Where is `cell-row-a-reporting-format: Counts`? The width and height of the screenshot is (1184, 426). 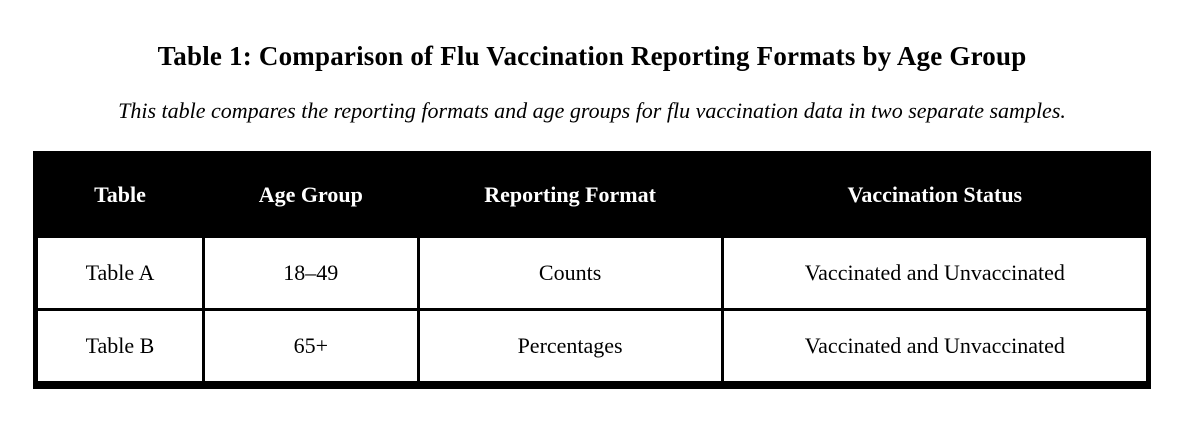
cell-row-a-reporting-format: Counts is located at coordinates (570, 272).